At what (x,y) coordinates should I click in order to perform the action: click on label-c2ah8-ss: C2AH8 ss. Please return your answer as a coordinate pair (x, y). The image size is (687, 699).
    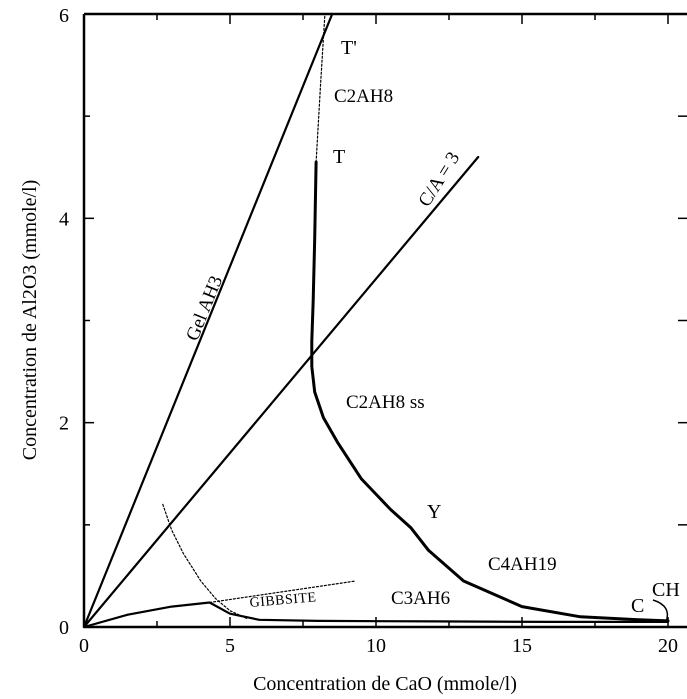
    Looking at the image, I should click on (385, 402).